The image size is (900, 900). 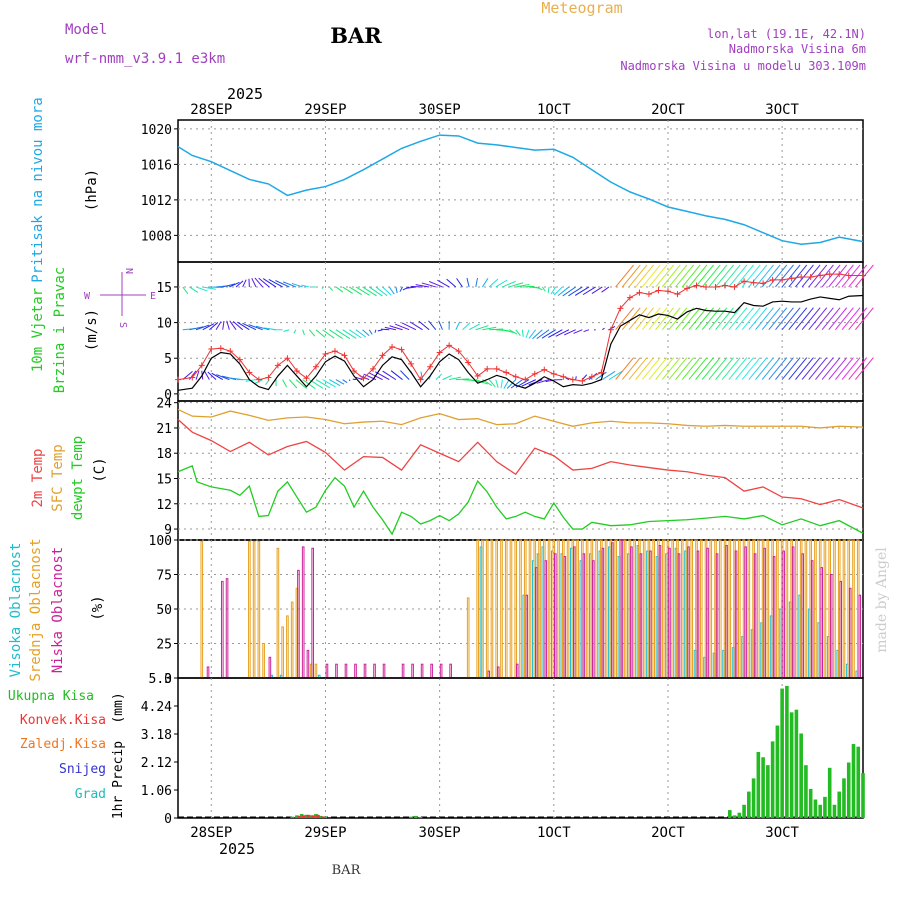 What do you see at coordinates (145, 59) in the screenshot?
I see `model-name: wrf-nmm_v3.9.1 e3km` at bounding box center [145, 59].